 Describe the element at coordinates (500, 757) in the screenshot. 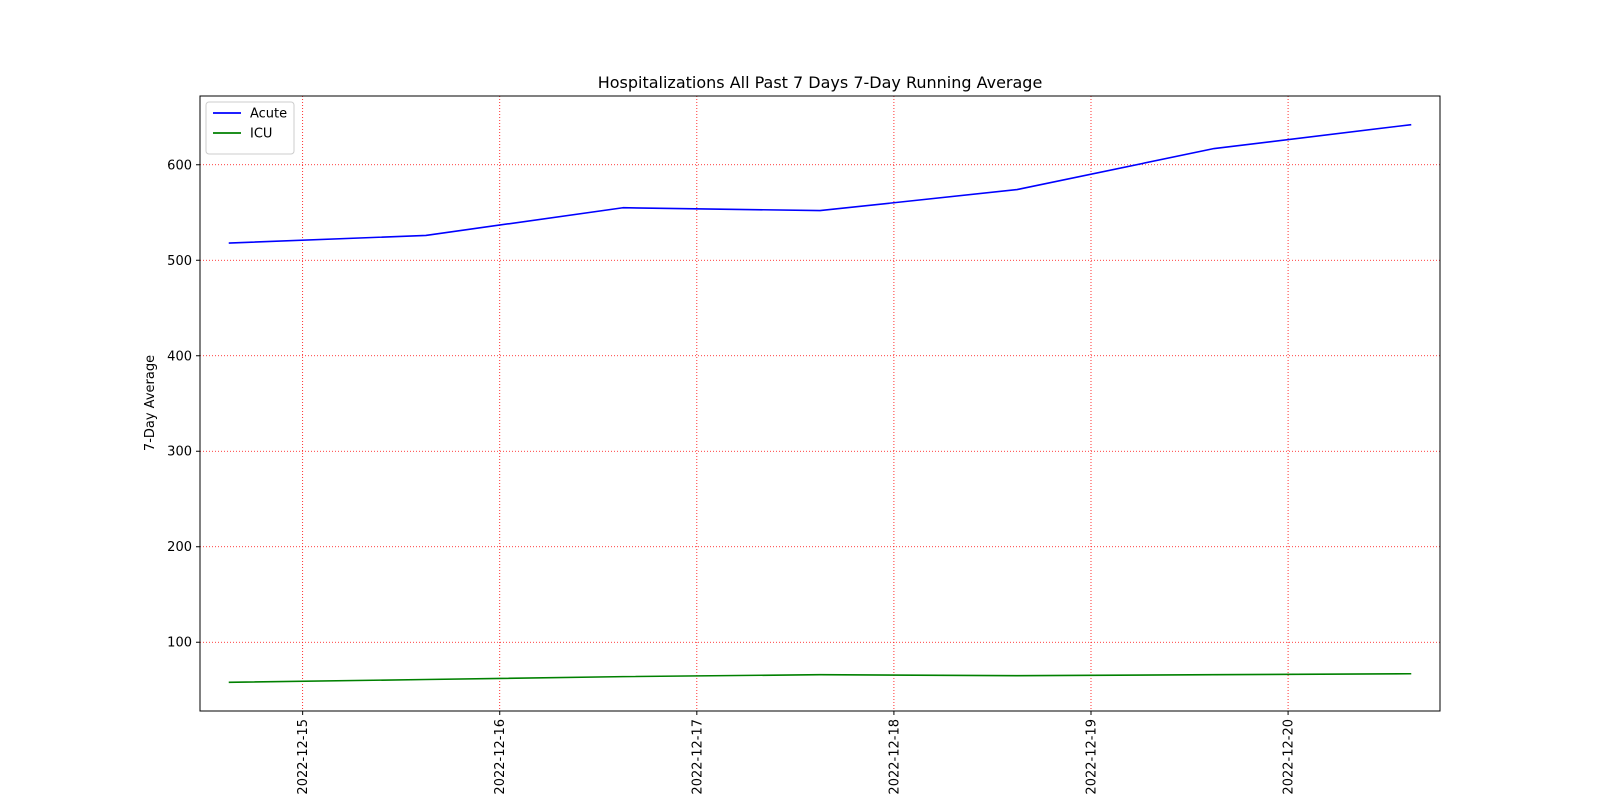

I see `x-tick-label: 2022-12-16` at that location.